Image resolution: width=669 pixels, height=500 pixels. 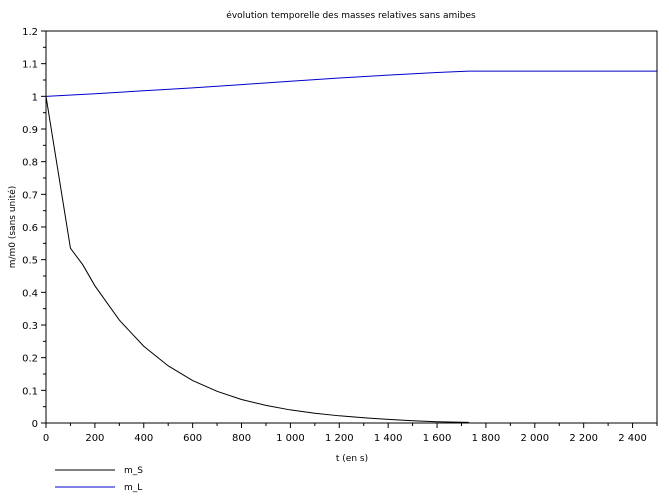 What do you see at coordinates (290, 438) in the screenshot?
I see `x-tick-label: 1 000` at bounding box center [290, 438].